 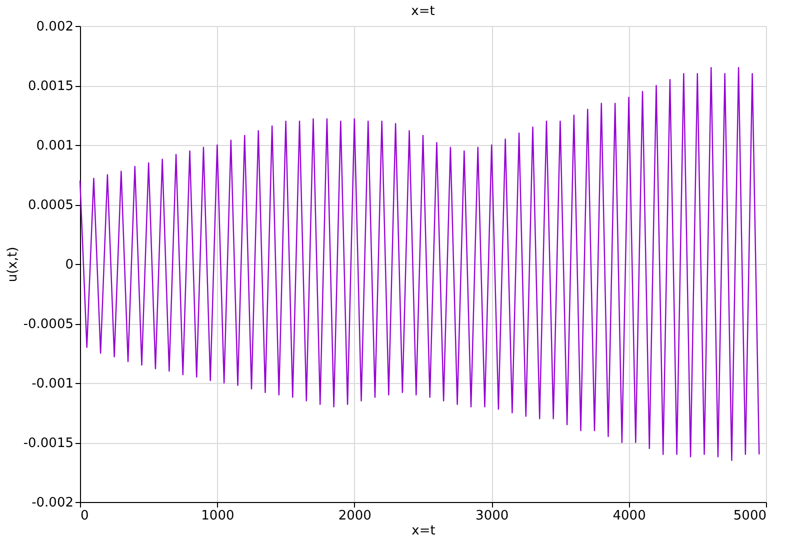 What do you see at coordinates (84, 516) in the screenshot?
I see `x-tick-label: 0` at bounding box center [84, 516].